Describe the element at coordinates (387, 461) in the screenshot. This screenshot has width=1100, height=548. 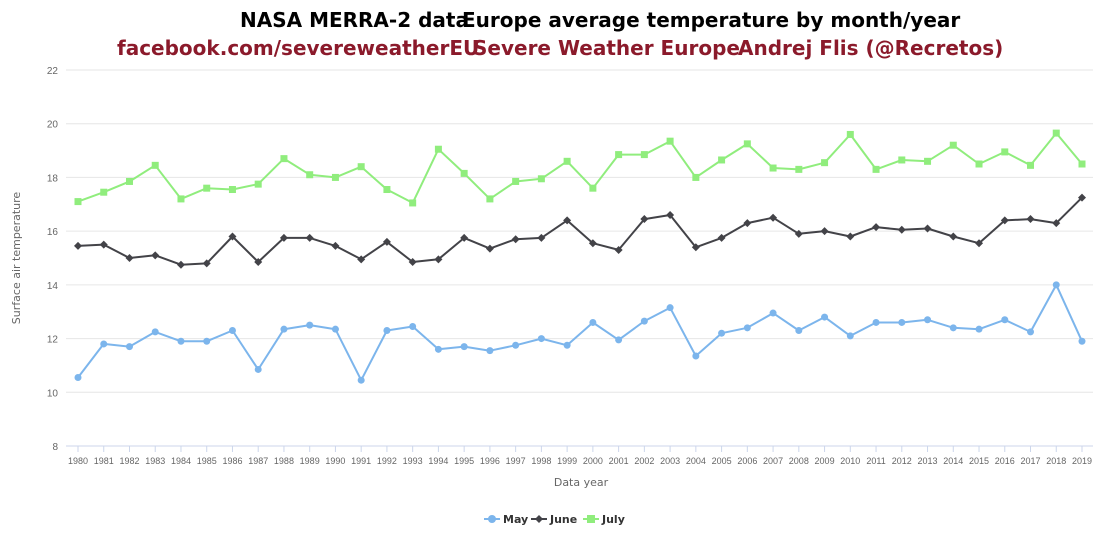
I see `x-tick-label: 1992` at that location.